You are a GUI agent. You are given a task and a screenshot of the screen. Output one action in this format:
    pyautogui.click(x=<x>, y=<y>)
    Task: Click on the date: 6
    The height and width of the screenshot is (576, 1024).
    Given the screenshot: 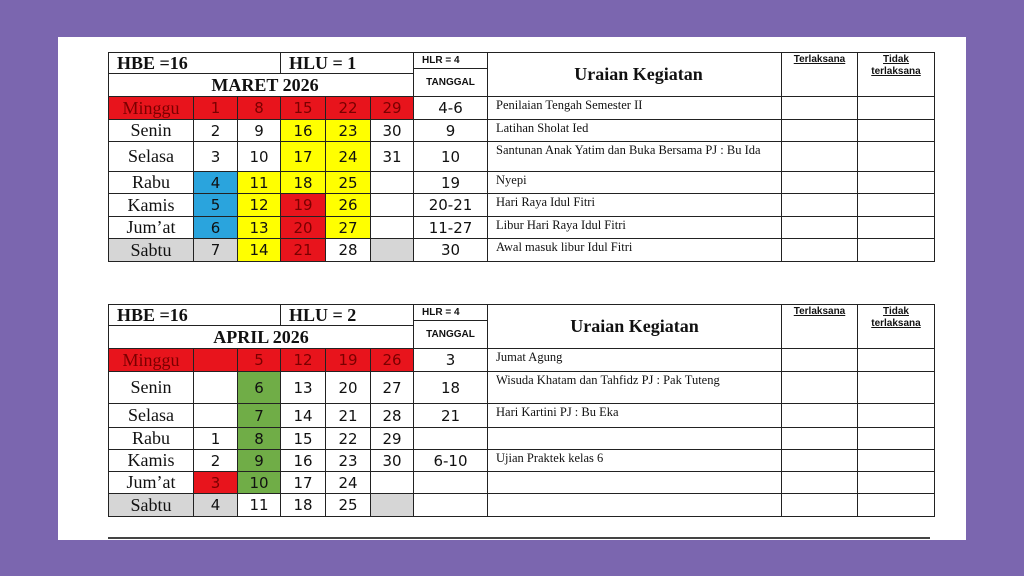 What is the action you would take?
    pyautogui.click(x=259, y=387)
    